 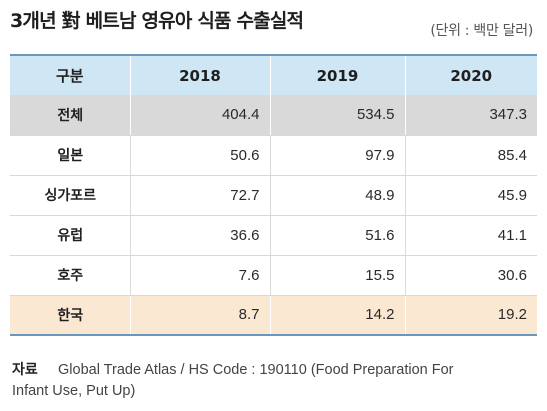 I want to click on table-cell: 534.5, so click(x=337, y=115).